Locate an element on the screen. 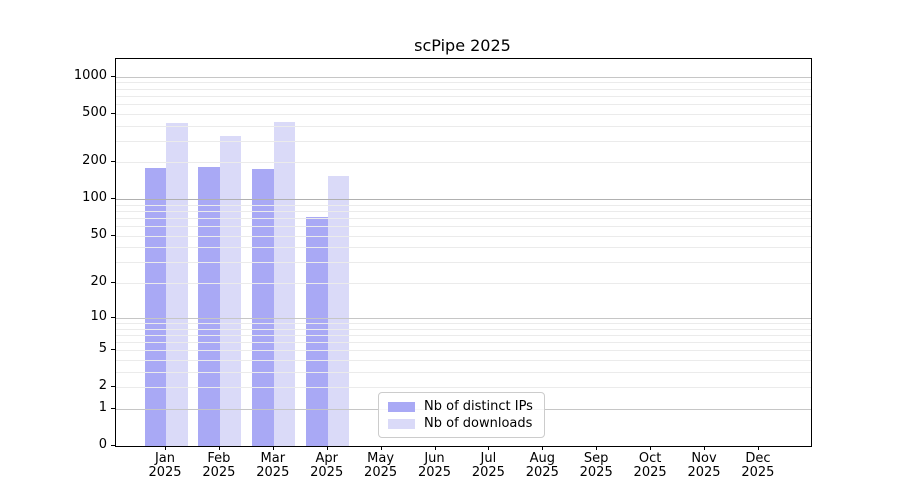 Image resolution: width=900 pixels, height=500 pixels. legend-swatch-distinct-ips is located at coordinates (401, 406).